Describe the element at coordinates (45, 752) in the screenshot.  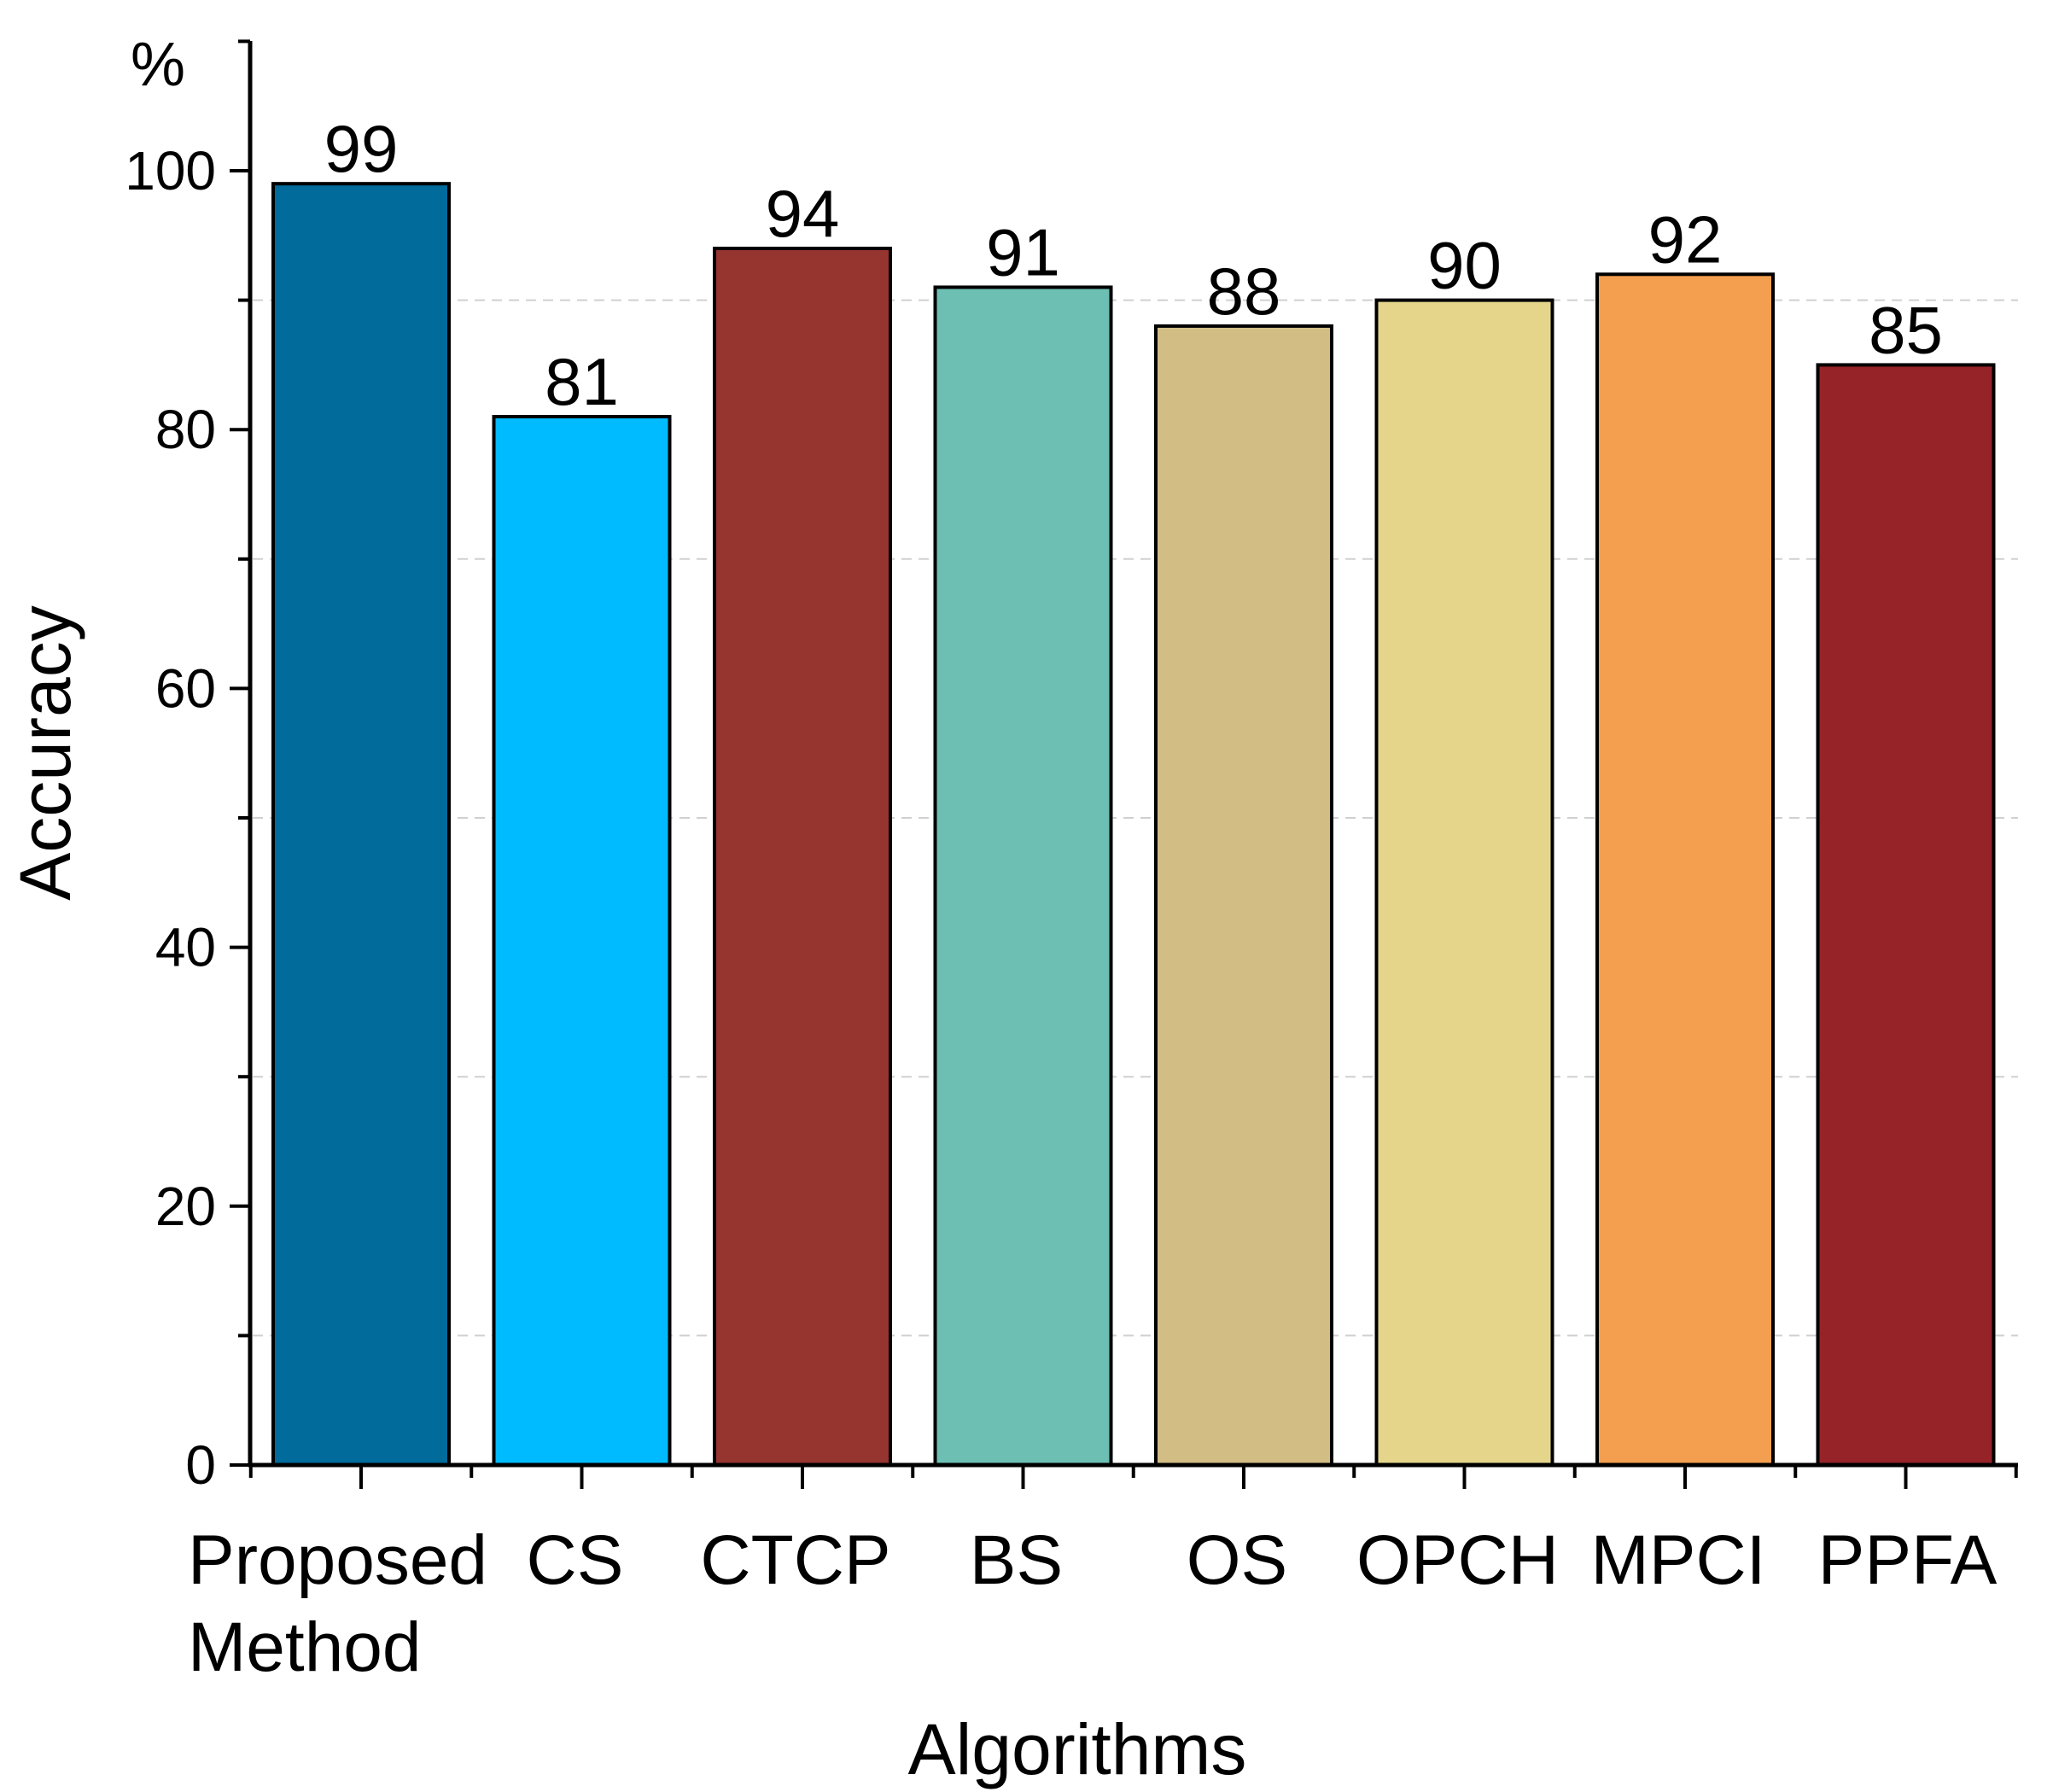
I see `y-axis-title: Accuracy` at that location.